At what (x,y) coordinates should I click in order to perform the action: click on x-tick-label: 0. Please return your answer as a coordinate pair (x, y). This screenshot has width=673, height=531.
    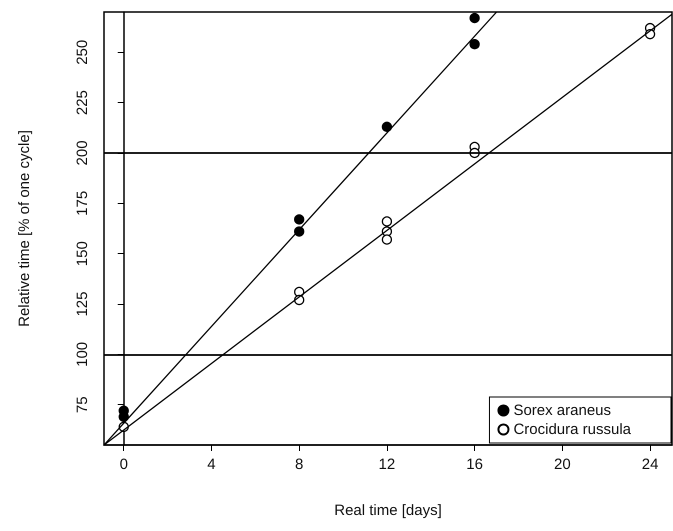
    Looking at the image, I should click on (124, 464).